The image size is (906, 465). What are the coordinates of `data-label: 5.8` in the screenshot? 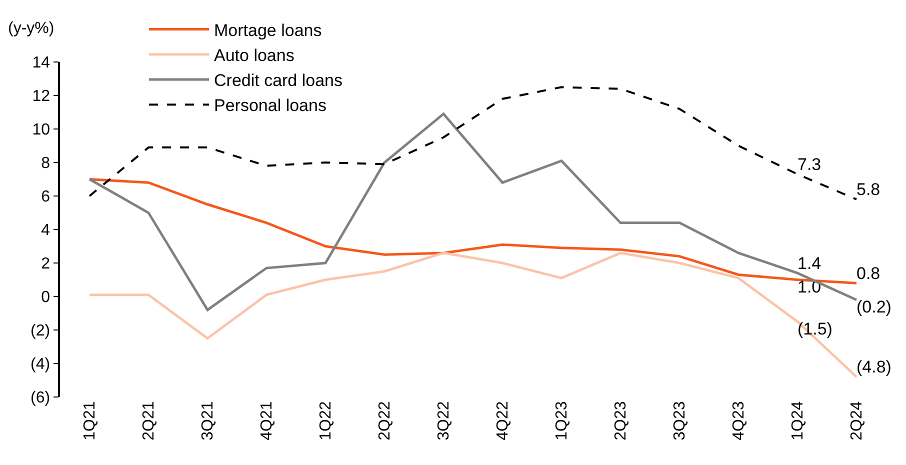 It's located at (868, 190).